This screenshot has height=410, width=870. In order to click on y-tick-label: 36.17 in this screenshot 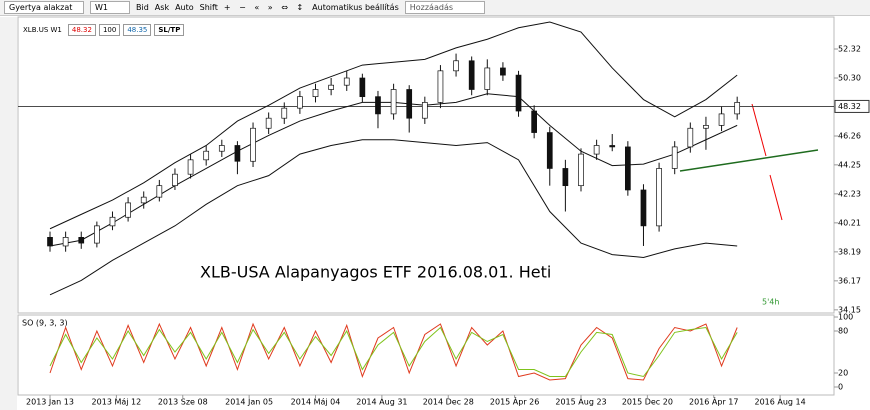, I will do `click(849, 280)`.